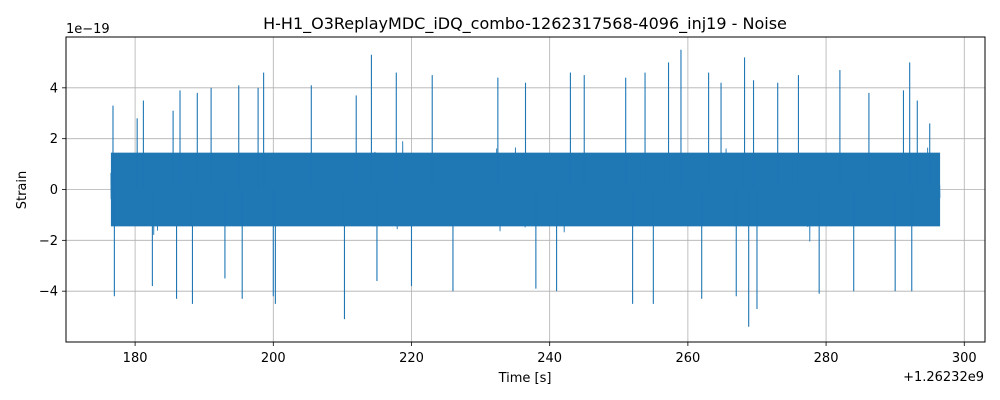  I want to click on y-tick-label: 0, so click(54, 190).